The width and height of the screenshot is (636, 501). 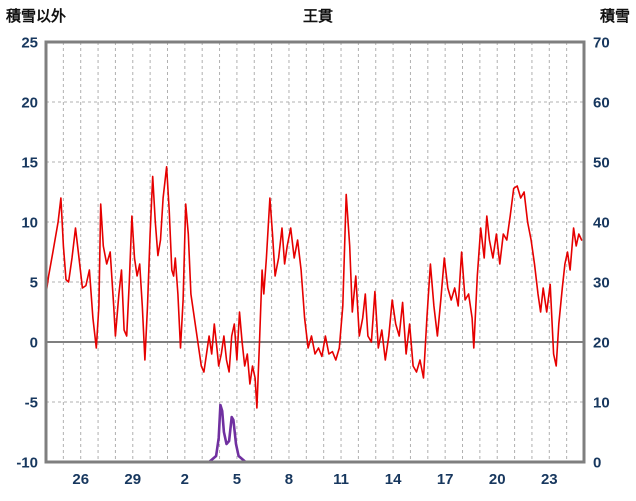 I want to click on left-tick-label: 20, so click(x=29, y=102).